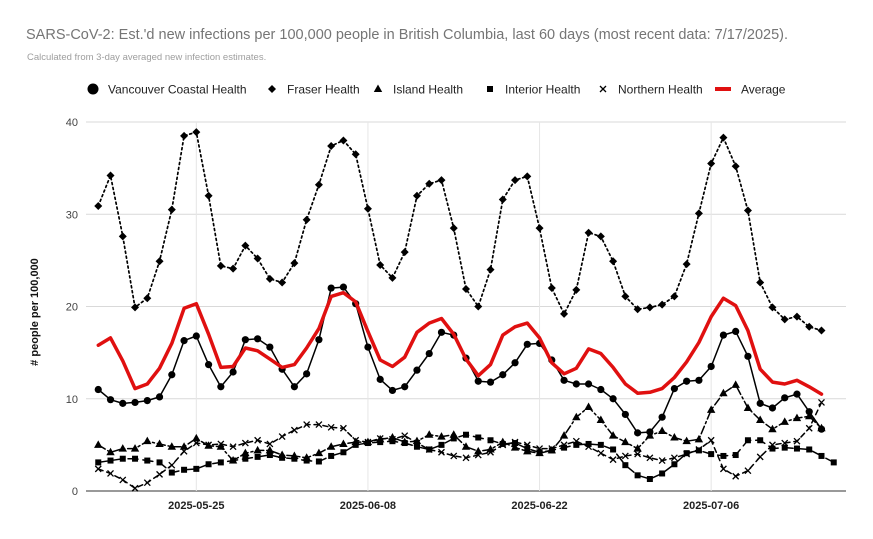 The width and height of the screenshot is (873, 539). What do you see at coordinates (651, 90) in the screenshot?
I see `legend-item: Northern Health` at bounding box center [651, 90].